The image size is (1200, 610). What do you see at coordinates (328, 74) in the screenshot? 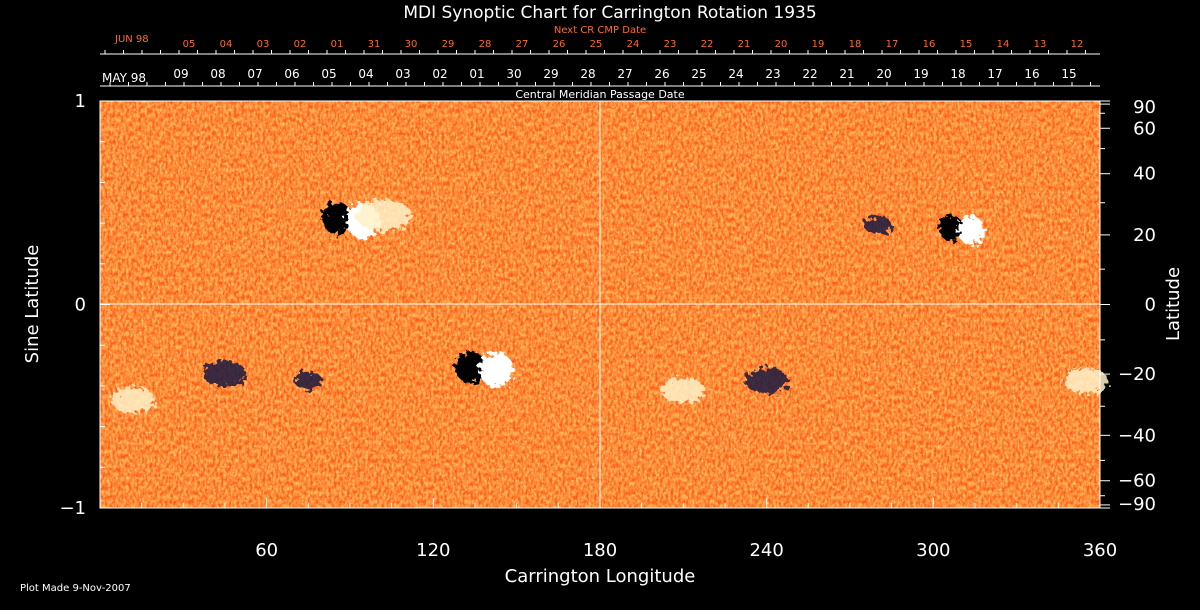
I see `cmp-date-label: 05` at bounding box center [328, 74].